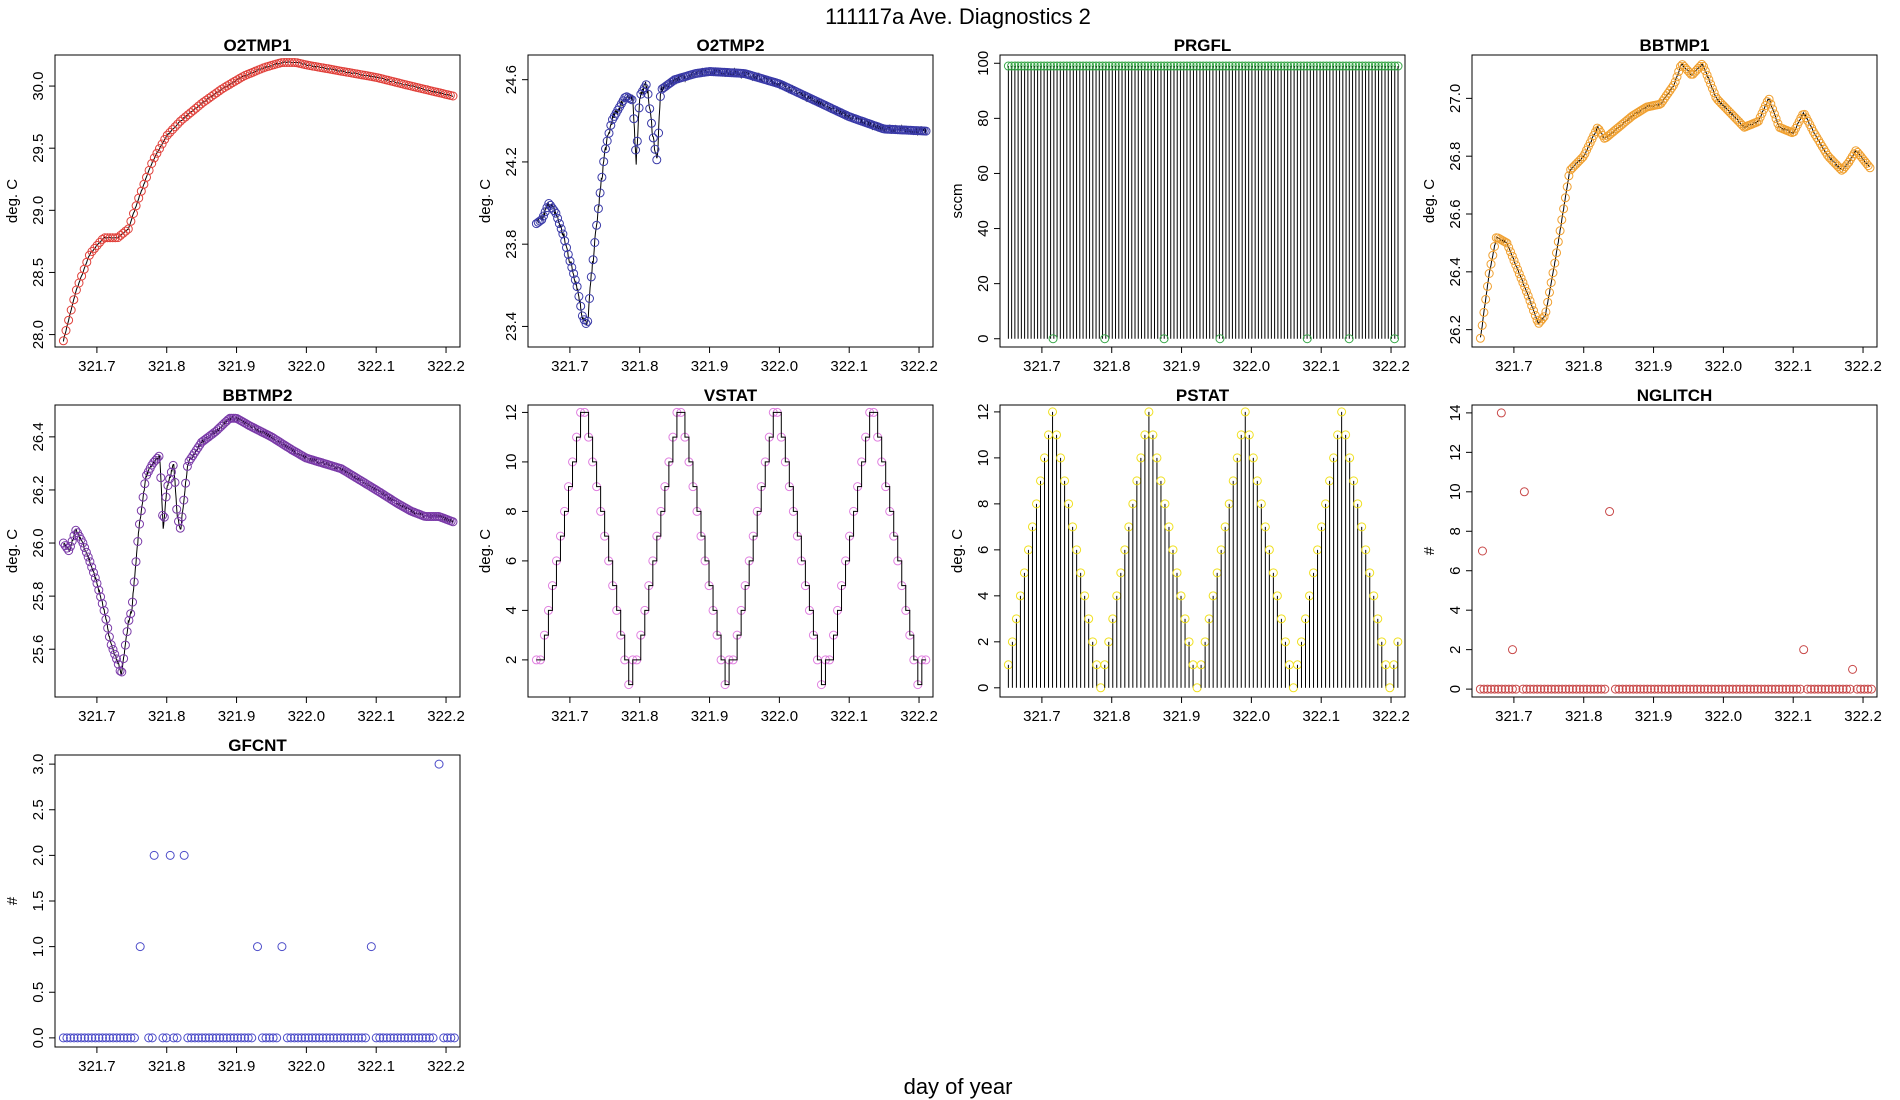  I want to click on vstat-xtick-label: 322.0, so click(780, 716).